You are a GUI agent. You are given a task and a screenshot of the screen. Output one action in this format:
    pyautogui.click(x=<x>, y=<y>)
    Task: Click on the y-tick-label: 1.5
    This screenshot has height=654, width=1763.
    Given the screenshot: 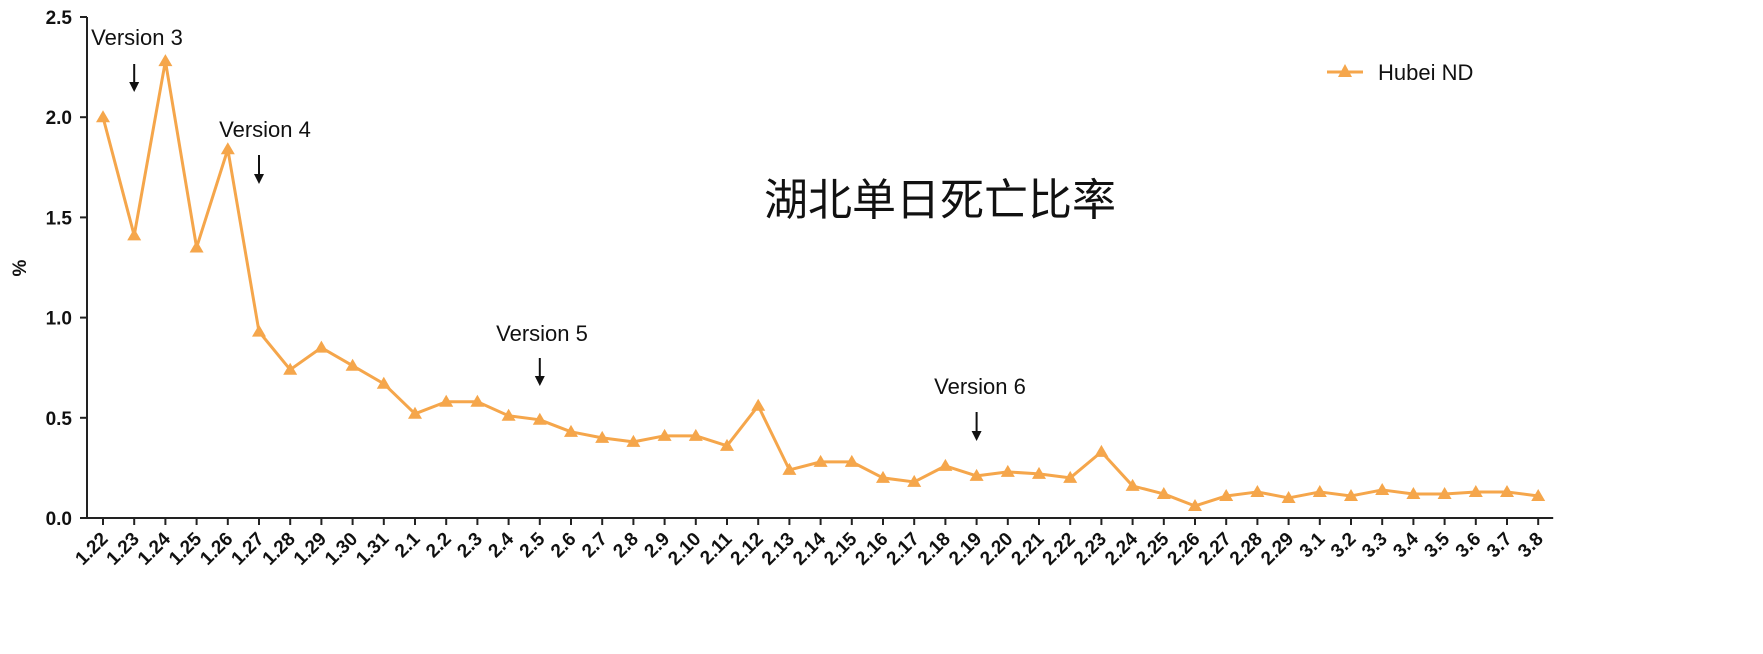 What is the action you would take?
    pyautogui.click(x=59, y=218)
    